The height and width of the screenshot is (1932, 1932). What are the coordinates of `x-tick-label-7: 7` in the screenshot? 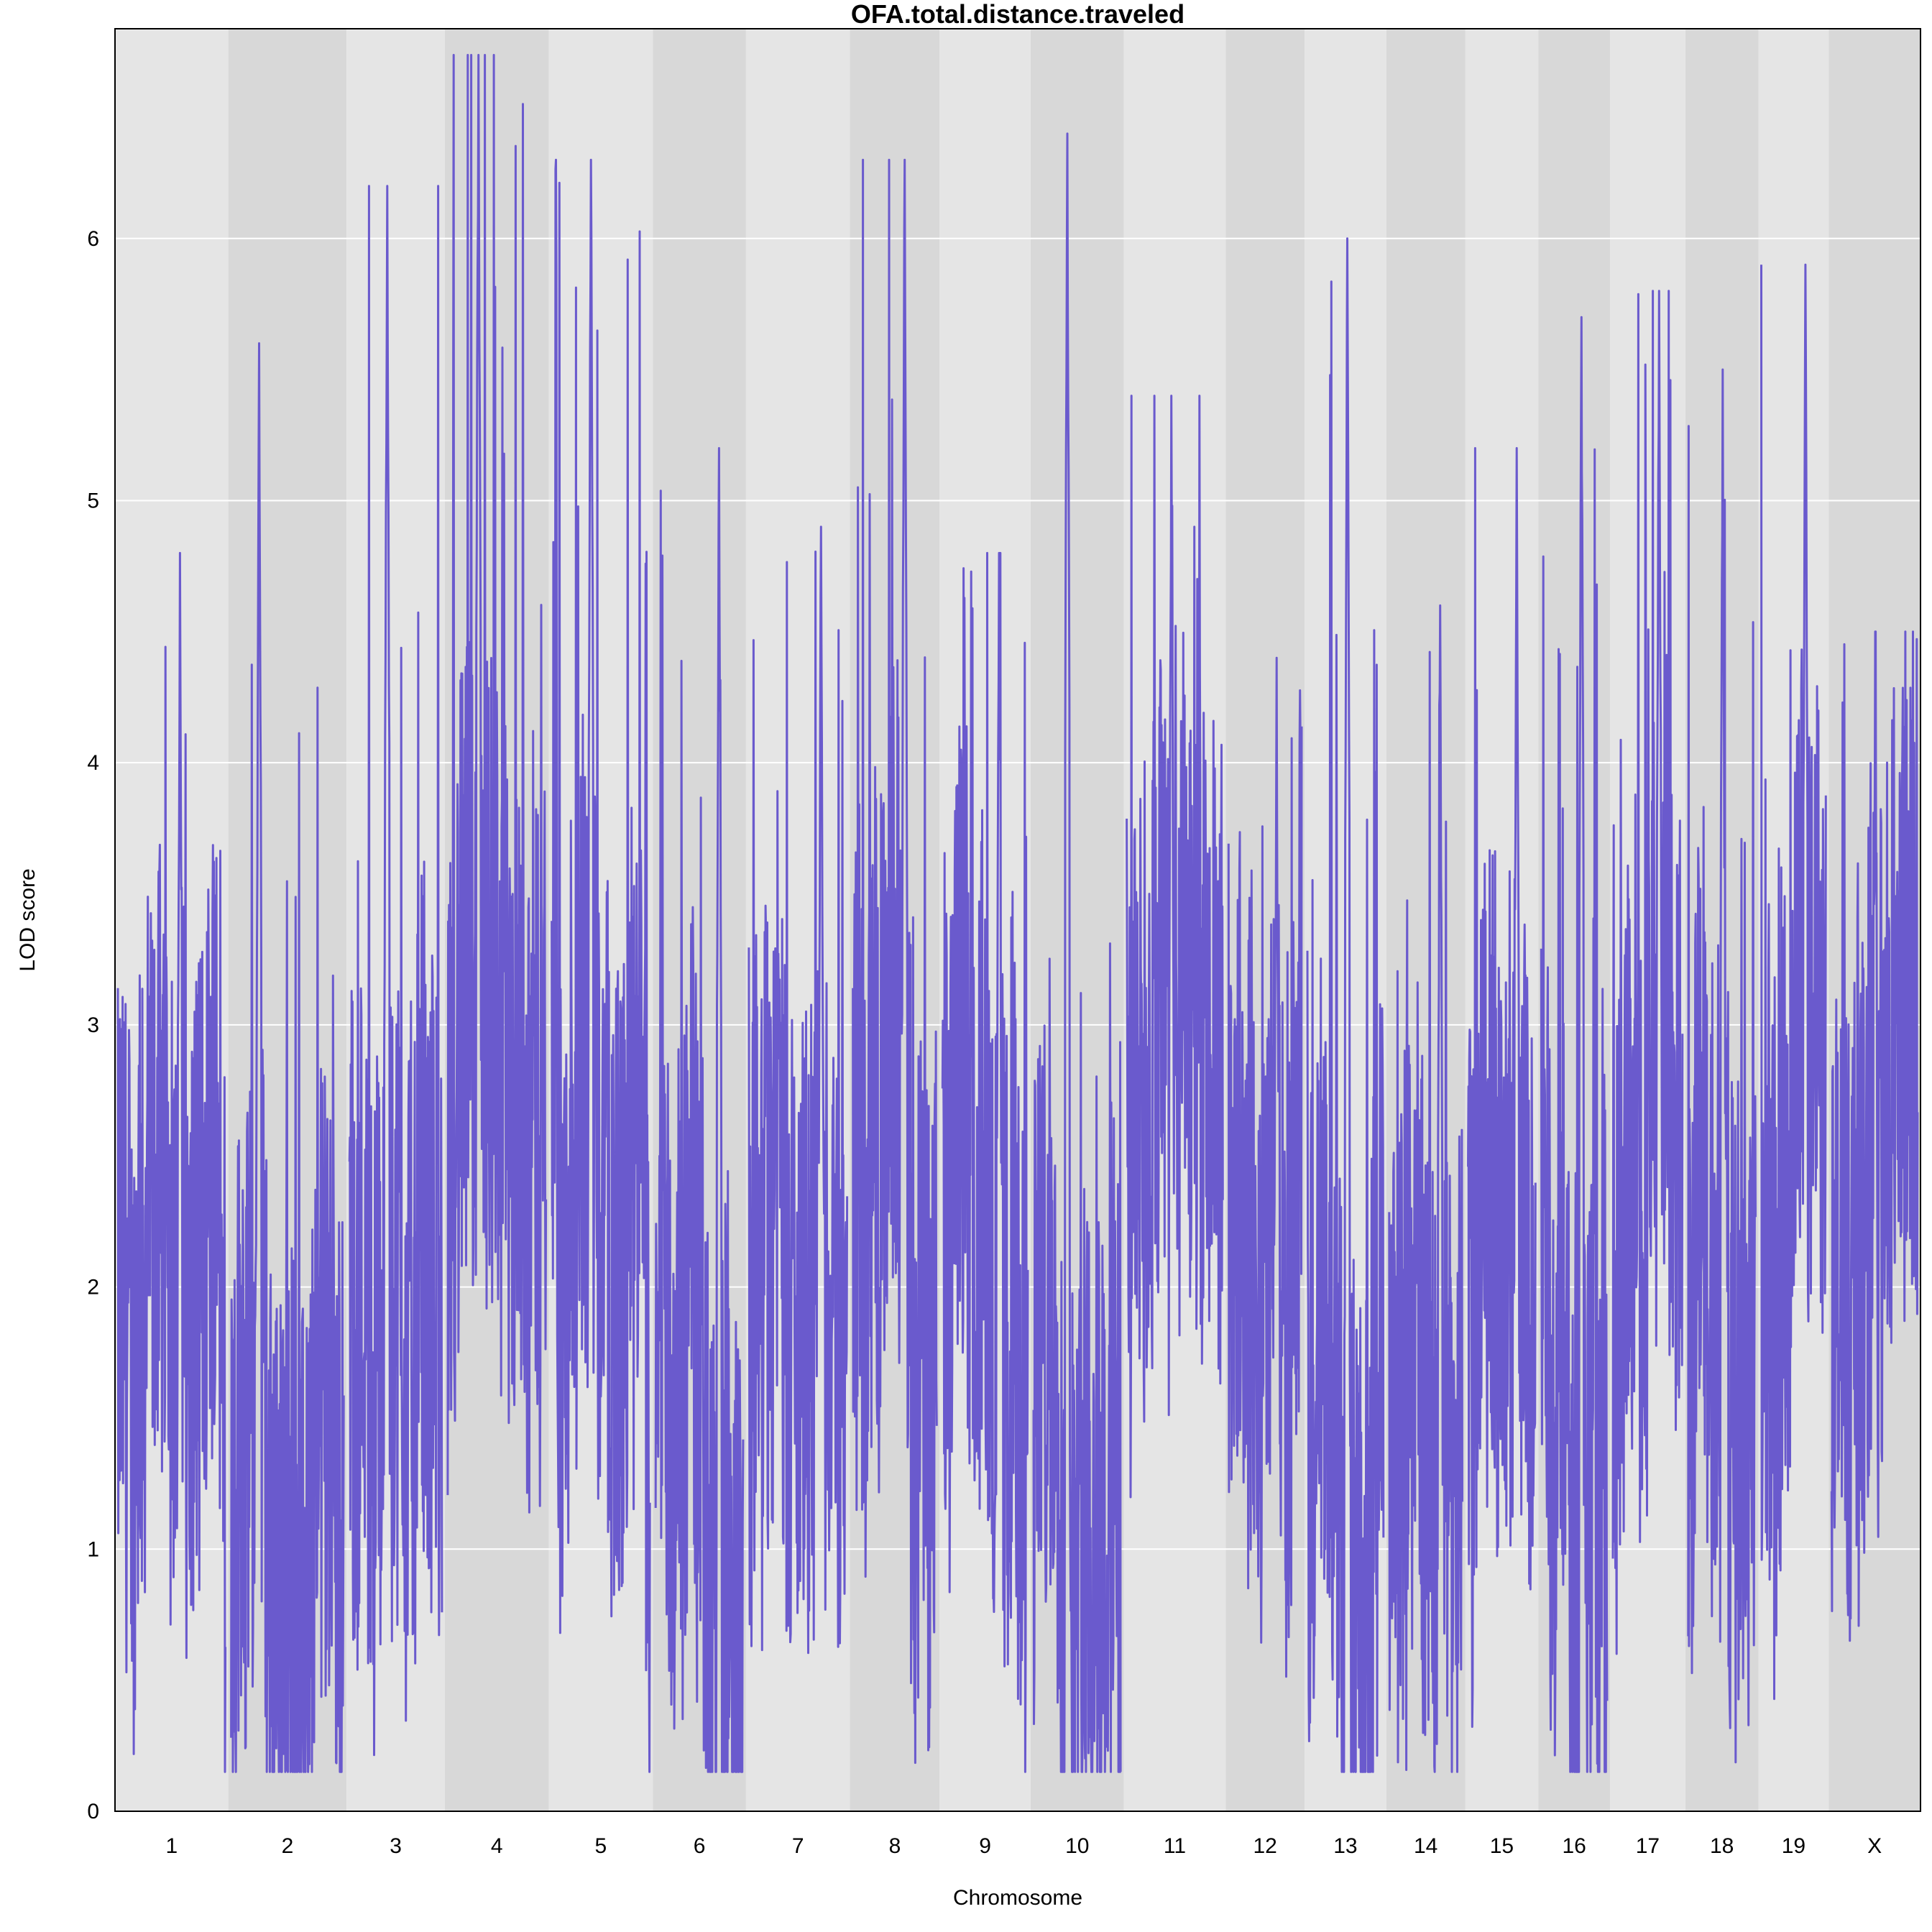 It's located at (798, 1846).